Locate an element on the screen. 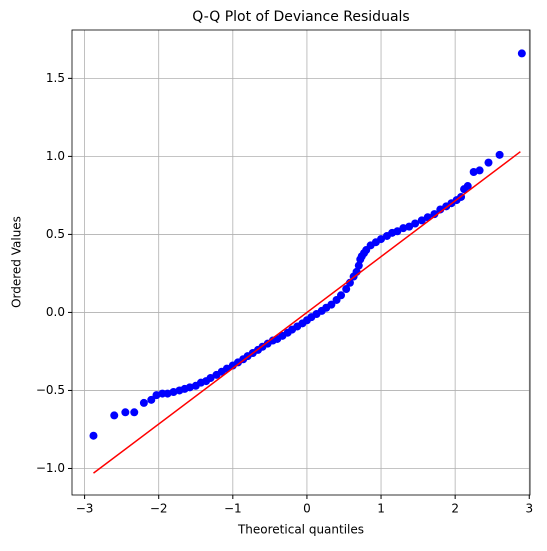 The height and width of the screenshot is (551, 547). x-tick-label: 2 is located at coordinates (455, 509).